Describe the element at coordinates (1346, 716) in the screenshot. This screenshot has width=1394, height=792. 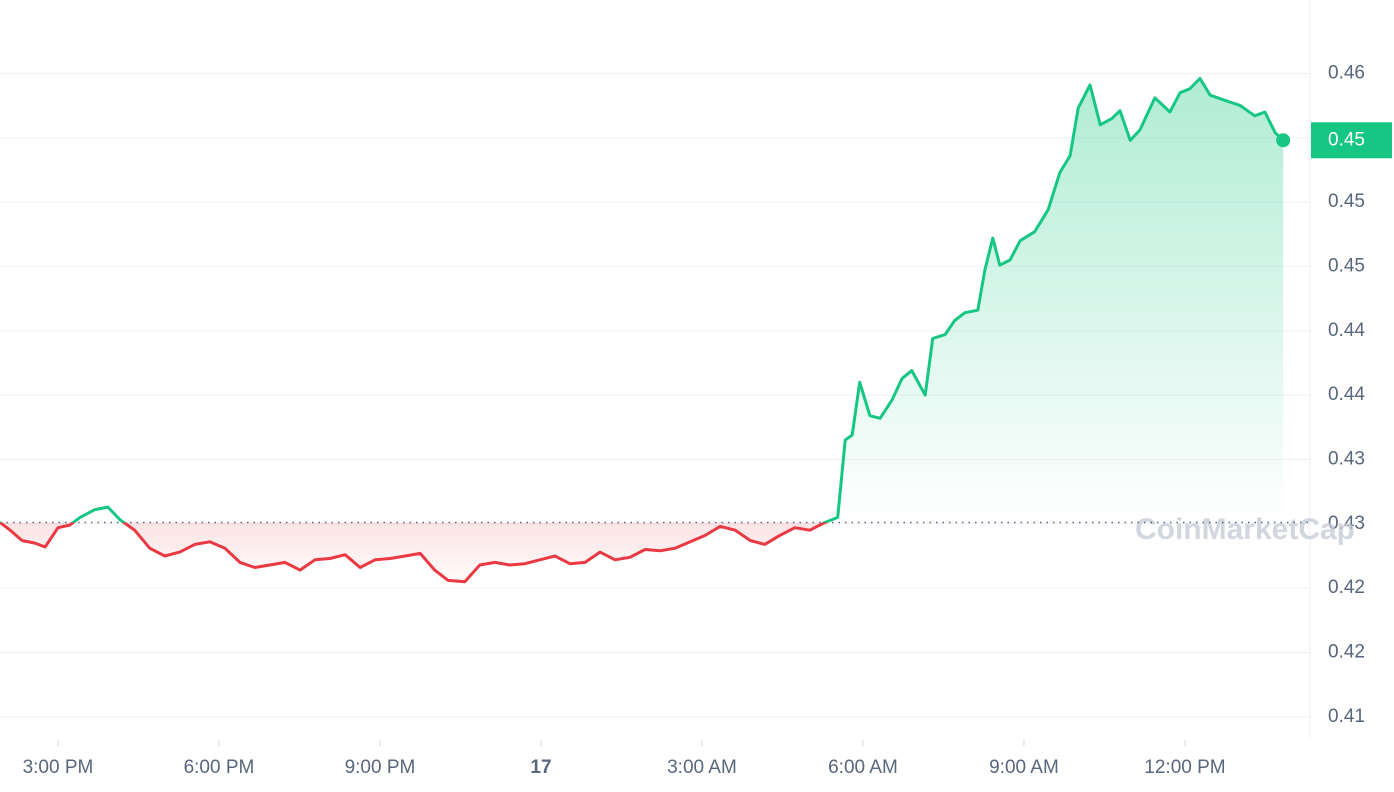
I see `y-tick-label: 0.41` at that location.